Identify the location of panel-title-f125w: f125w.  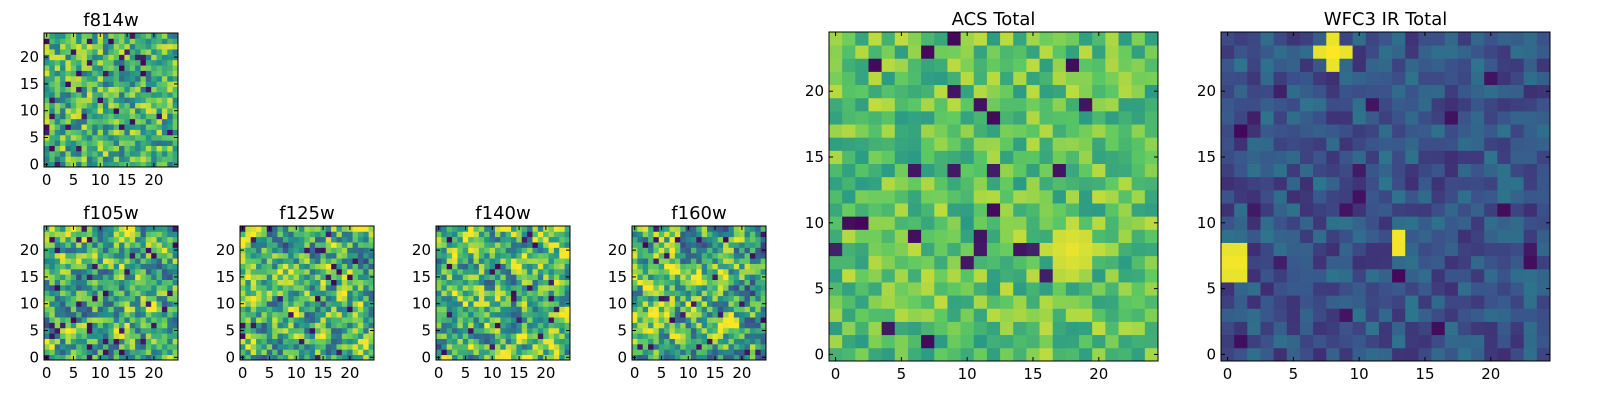
(306, 213).